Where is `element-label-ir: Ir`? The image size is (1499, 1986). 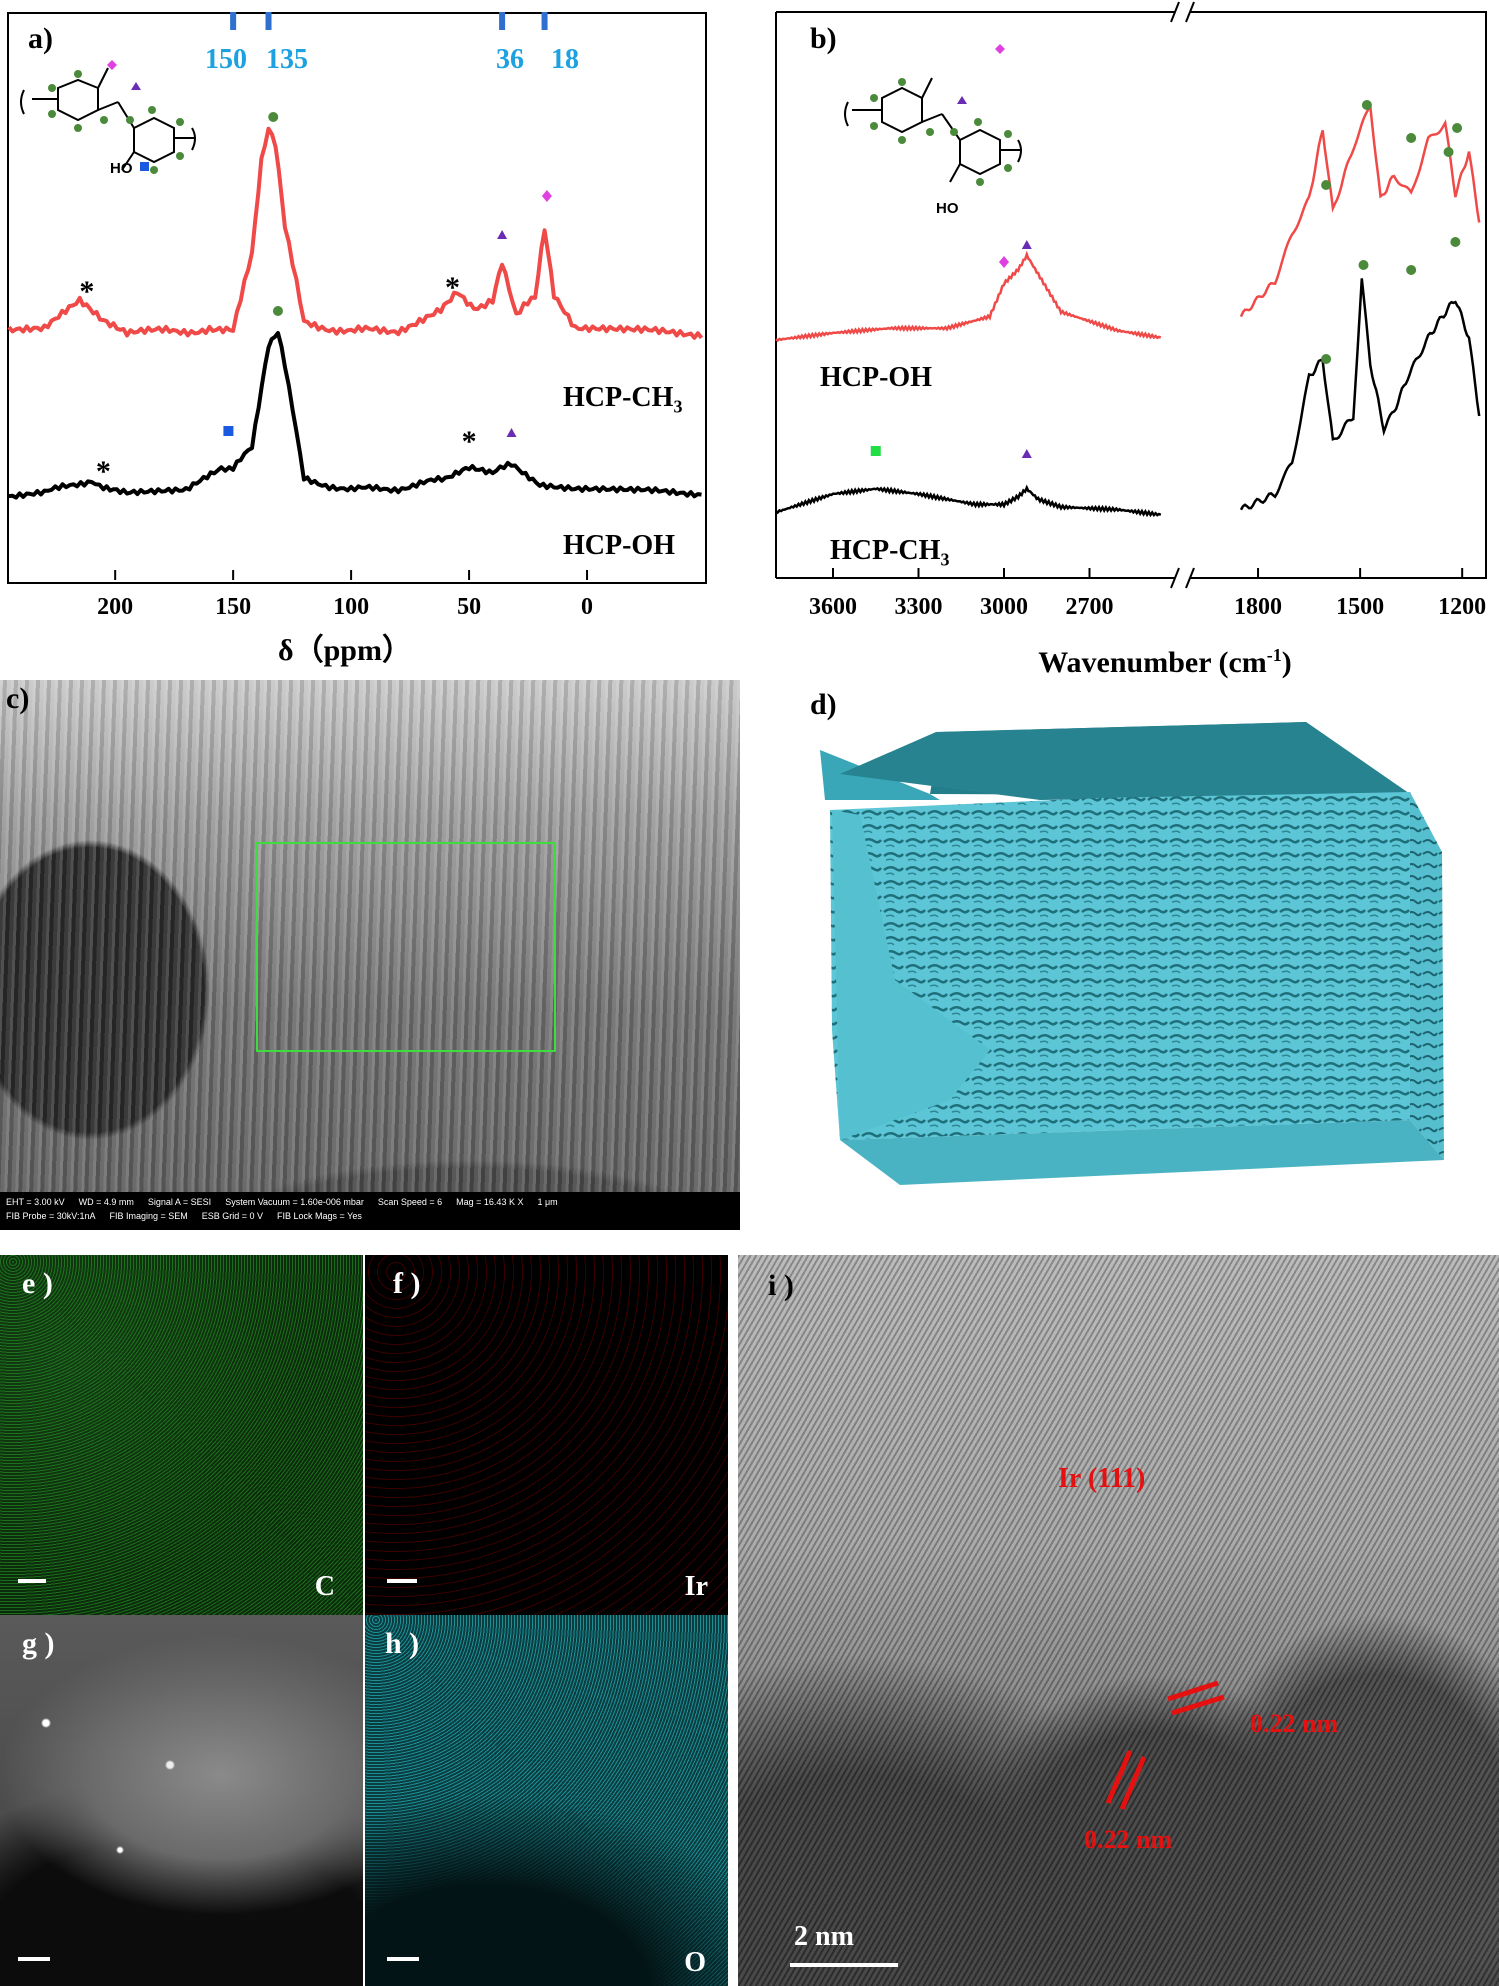 element-label-ir: Ir is located at coordinates (696, 1586).